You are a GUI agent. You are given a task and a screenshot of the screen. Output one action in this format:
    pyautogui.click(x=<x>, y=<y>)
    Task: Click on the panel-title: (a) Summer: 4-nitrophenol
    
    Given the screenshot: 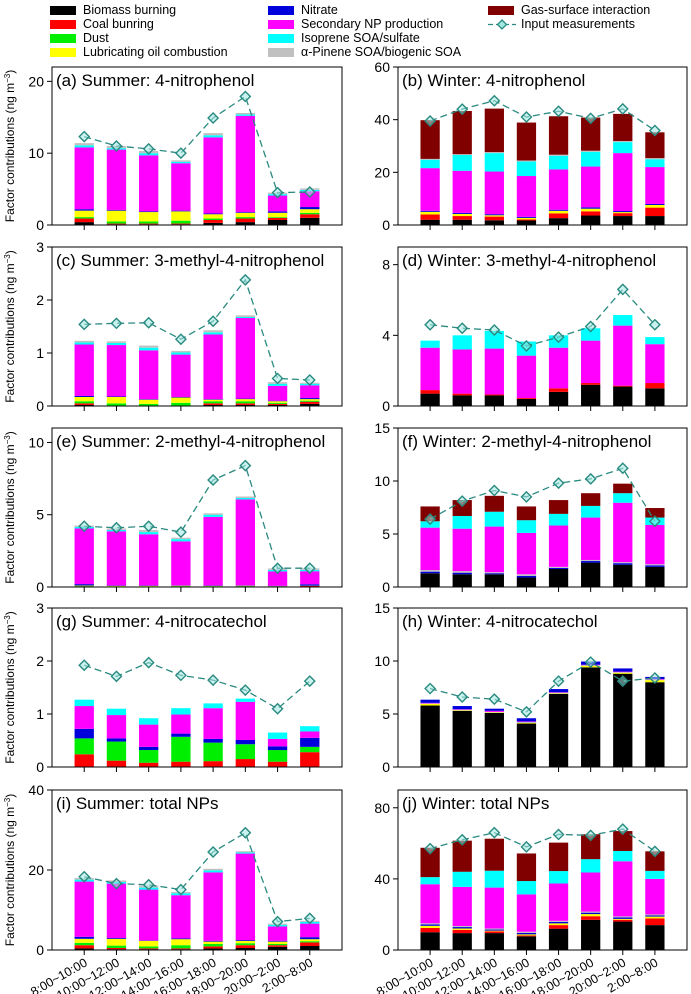 What is the action you would take?
    pyautogui.click(x=155, y=80)
    